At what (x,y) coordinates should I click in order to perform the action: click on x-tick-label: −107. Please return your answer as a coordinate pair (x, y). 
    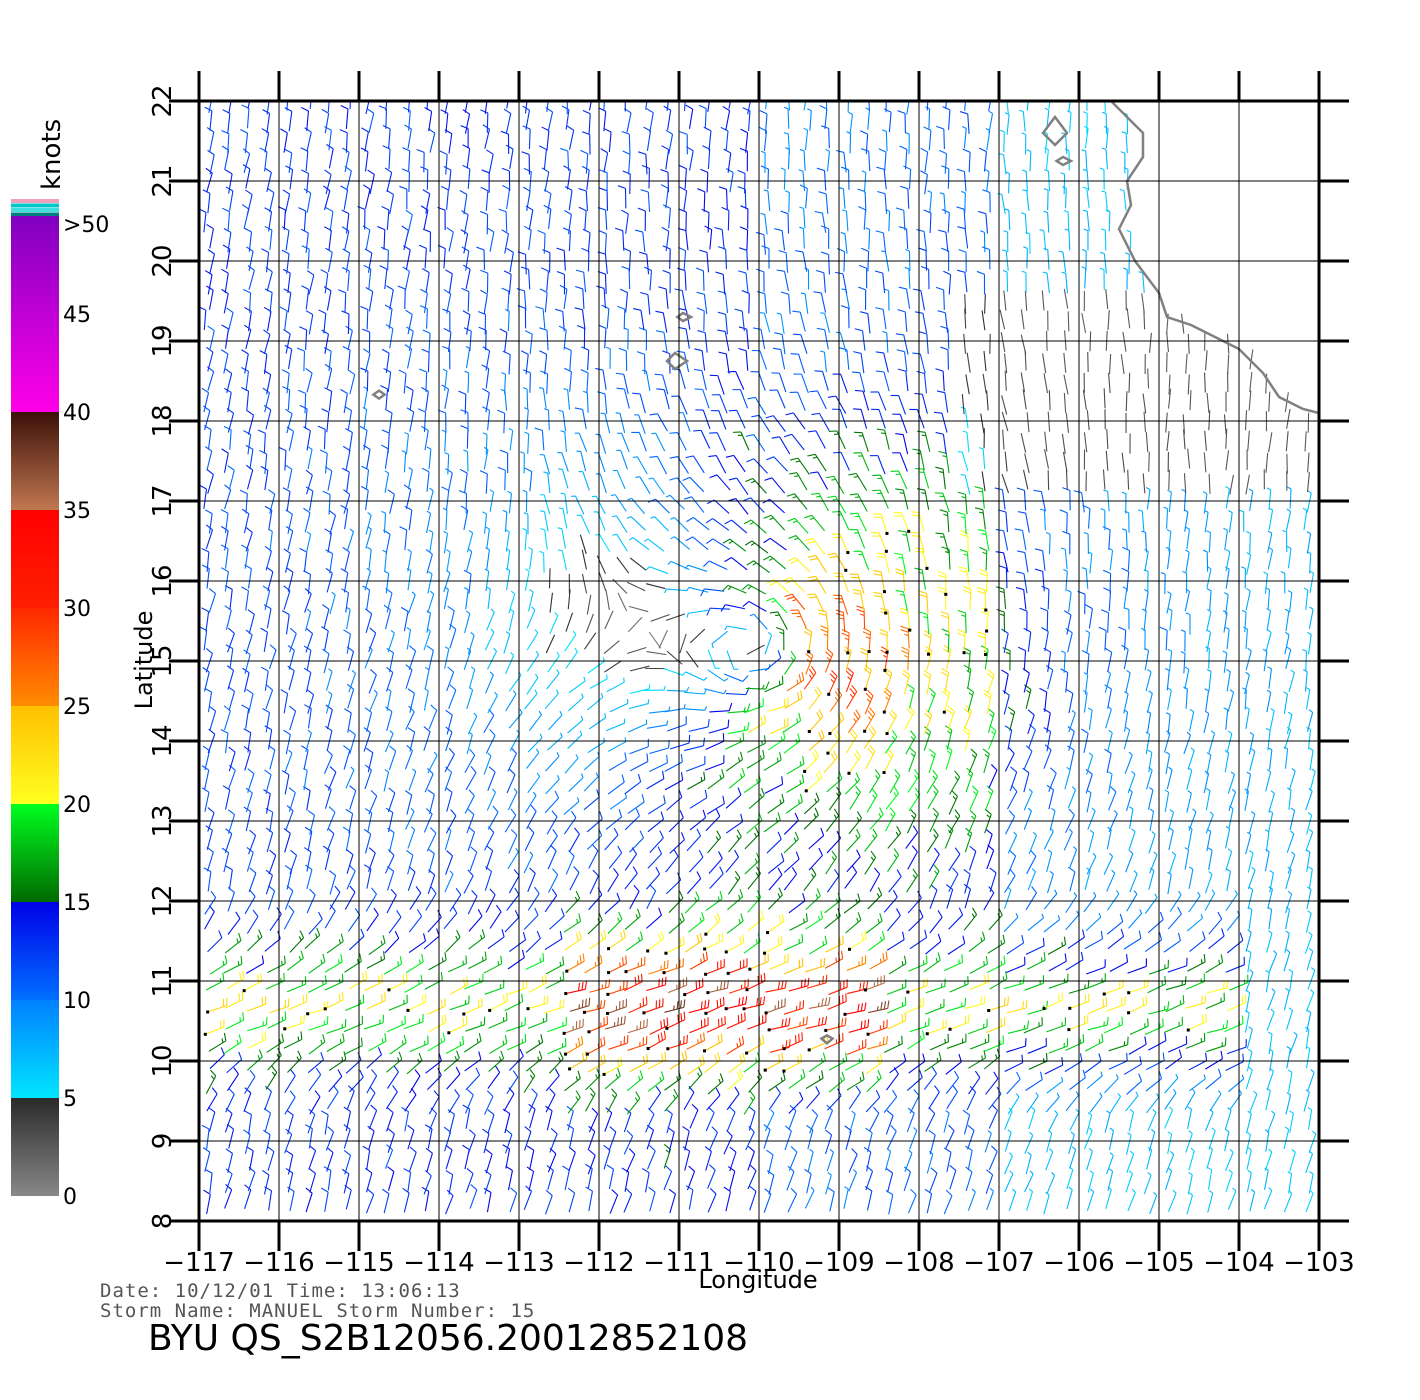
    Looking at the image, I should click on (998, 1263).